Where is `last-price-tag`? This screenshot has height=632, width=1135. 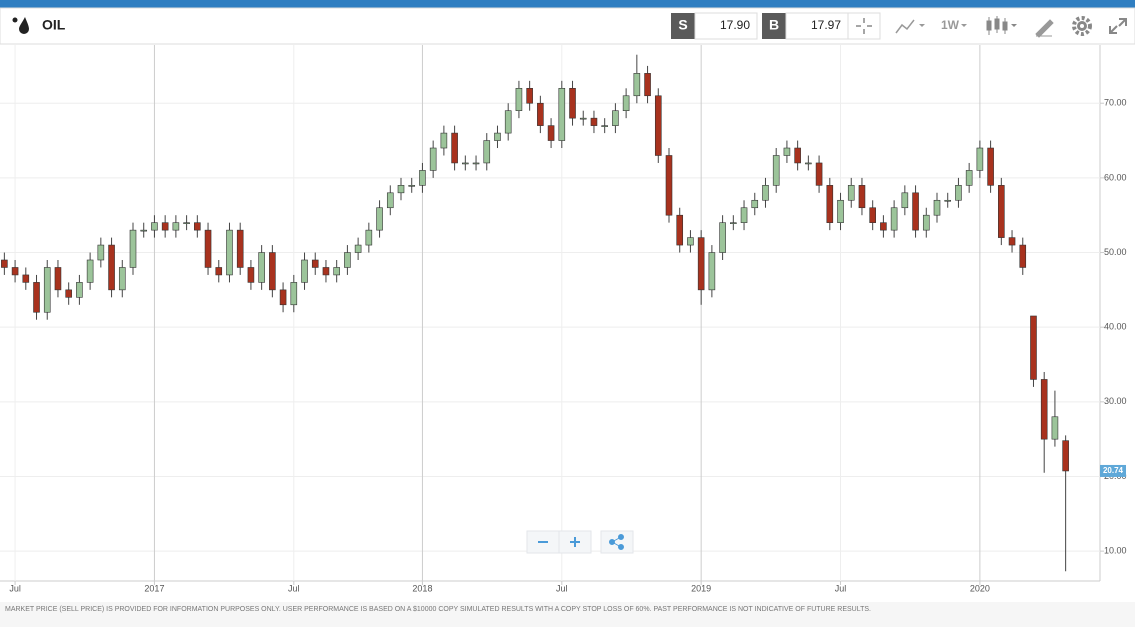 last-price-tag is located at coordinates (1113, 470).